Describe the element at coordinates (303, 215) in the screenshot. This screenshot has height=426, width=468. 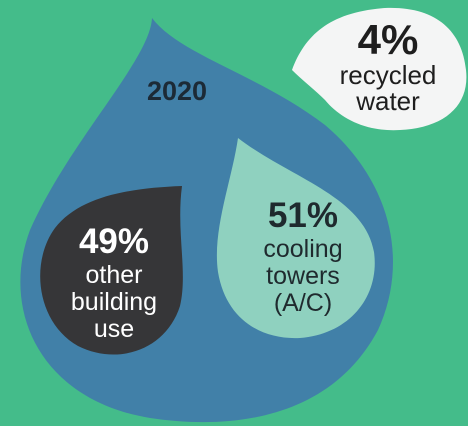
I see `cooling-towers-percent: 51%` at that location.